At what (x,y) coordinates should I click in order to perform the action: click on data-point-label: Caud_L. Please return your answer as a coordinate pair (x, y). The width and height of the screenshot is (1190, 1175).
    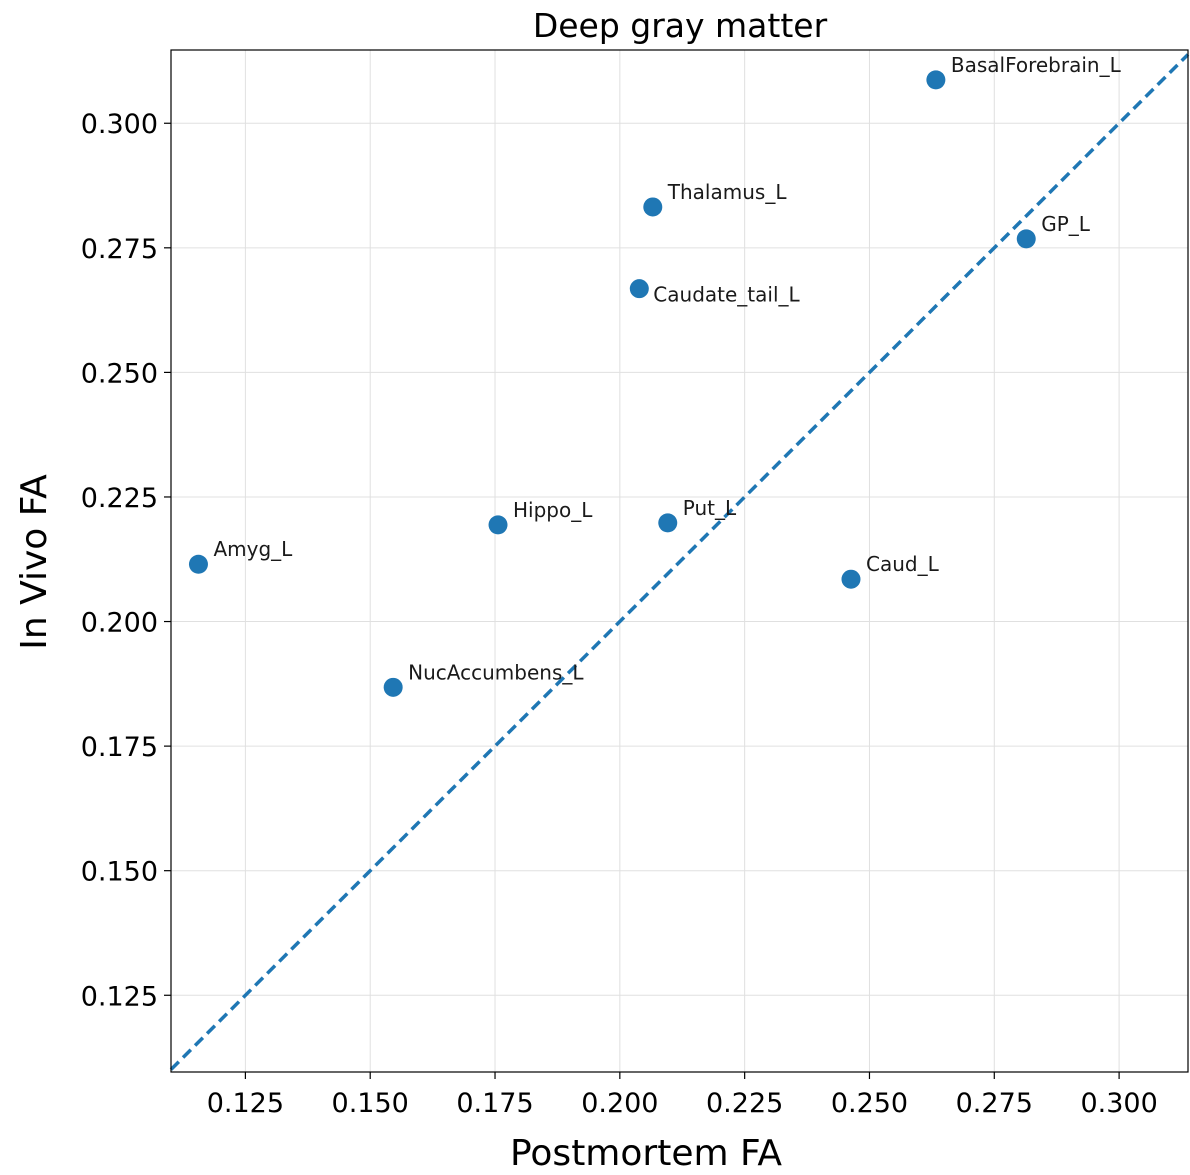
    Looking at the image, I should click on (903, 564).